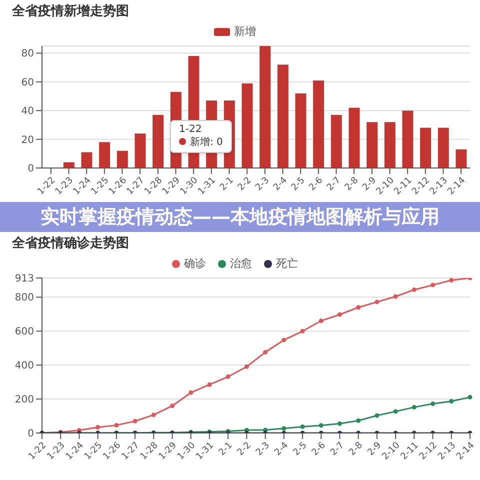 The image size is (480, 480). Describe the element at coordinates (240, 263) in the screenshot. I see `legend-label: 治愈` at that location.